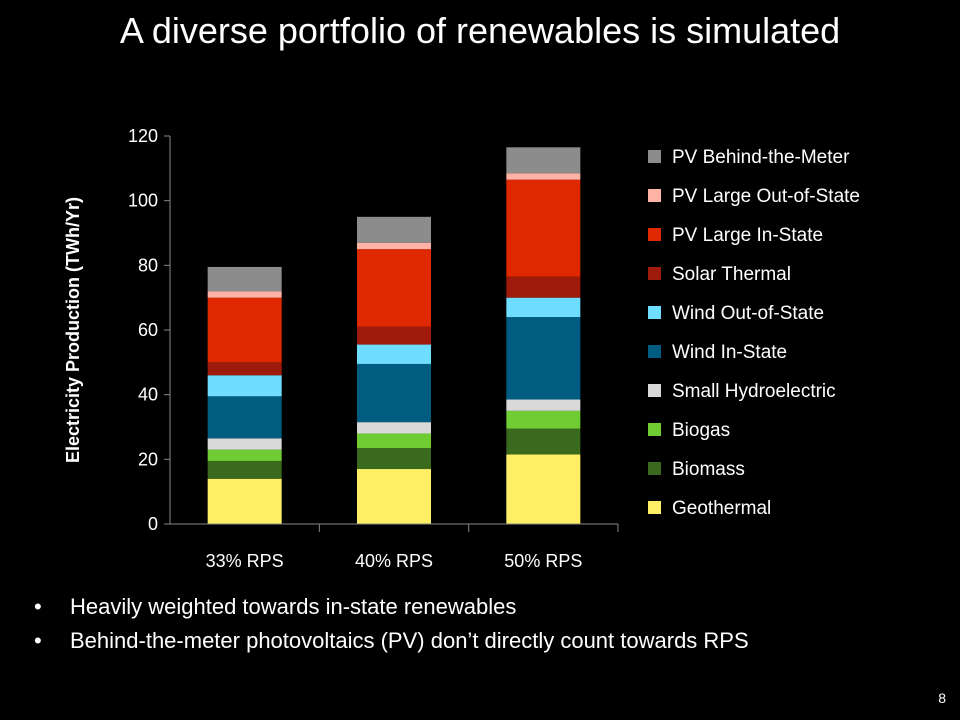 The image size is (960, 720). What do you see at coordinates (708, 469) in the screenshot?
I see `legend-label: Biomass` at bounding box center [708, 469].